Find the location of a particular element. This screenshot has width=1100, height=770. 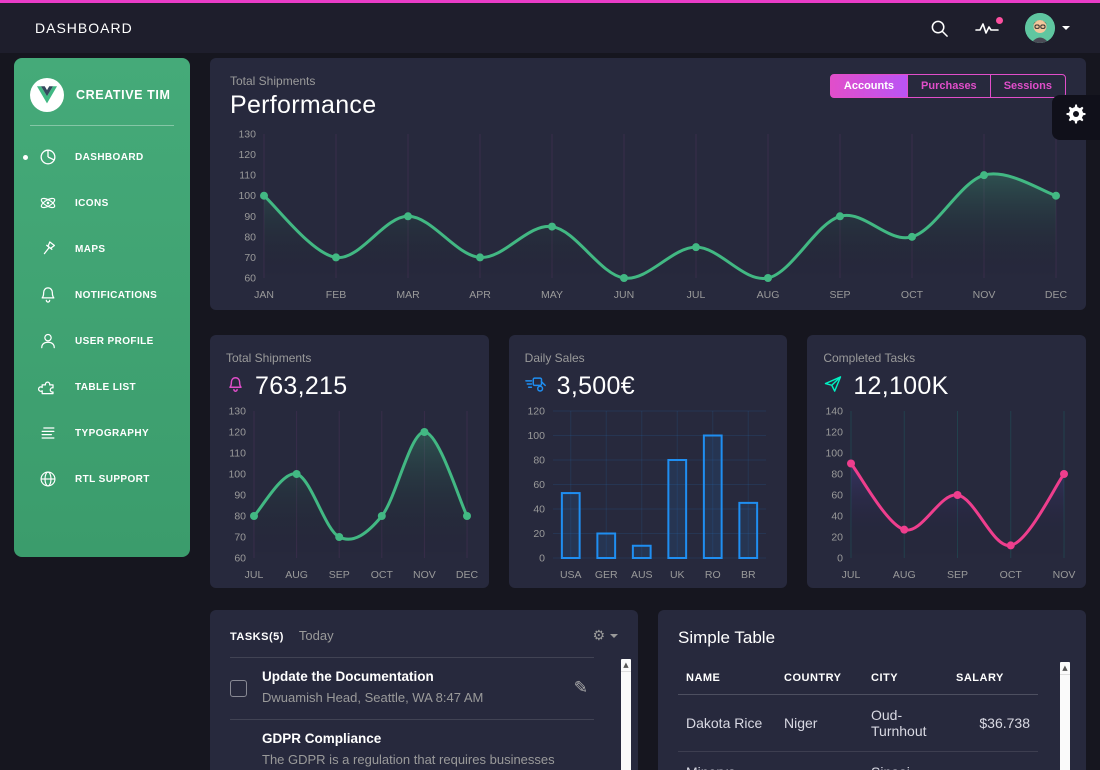

search-icon is located at coordinates (939, 28).